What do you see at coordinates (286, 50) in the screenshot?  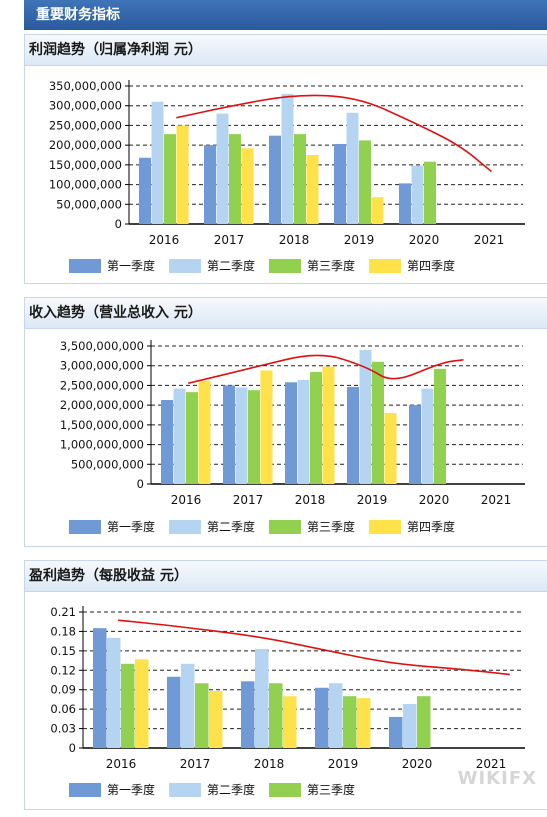 I see `profit-trend-title: 利润趋势（归属净利润 元）` at bounding box center [286, 50].